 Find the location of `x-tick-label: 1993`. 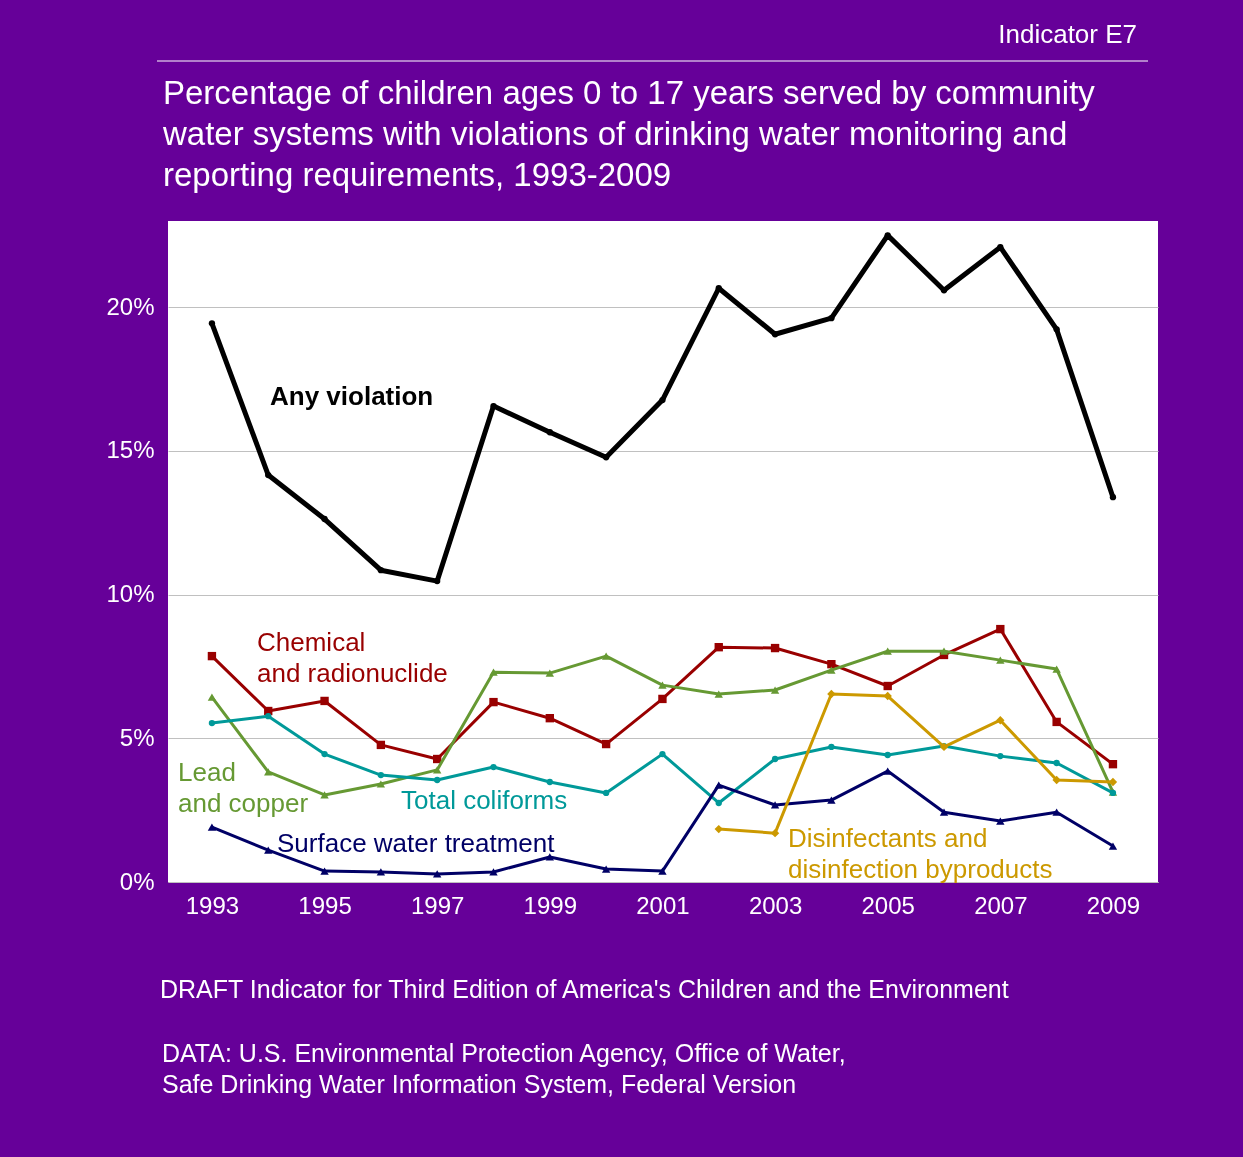

x-tick-label: 1993 is located at coordinates (212, 905).